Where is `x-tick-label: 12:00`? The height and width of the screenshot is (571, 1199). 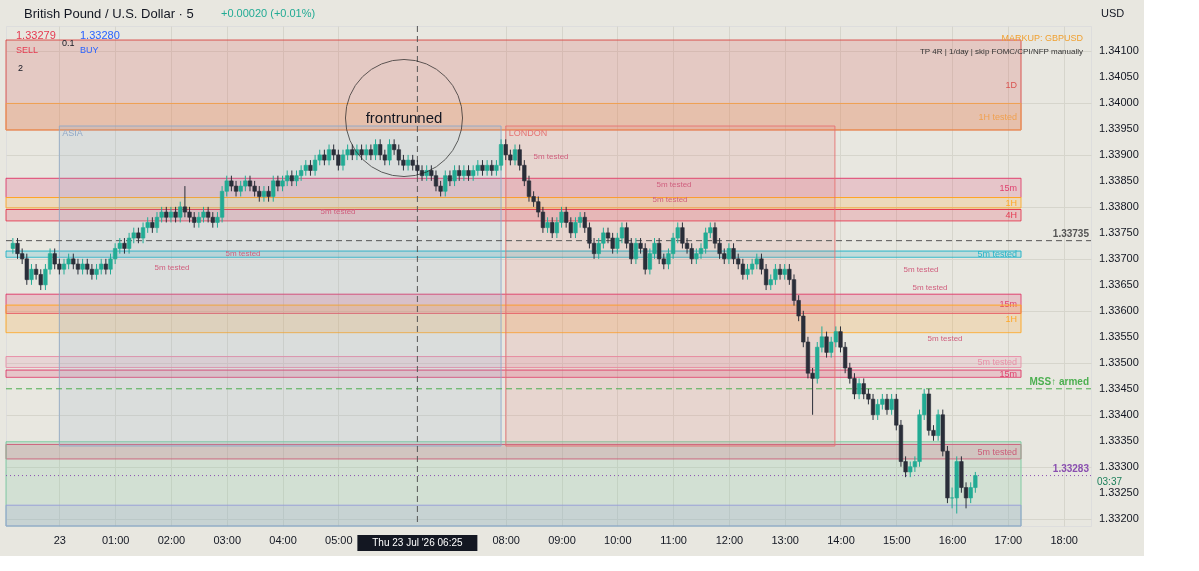 x-tick-label: 12:00 is located at coordinates (729, 539).